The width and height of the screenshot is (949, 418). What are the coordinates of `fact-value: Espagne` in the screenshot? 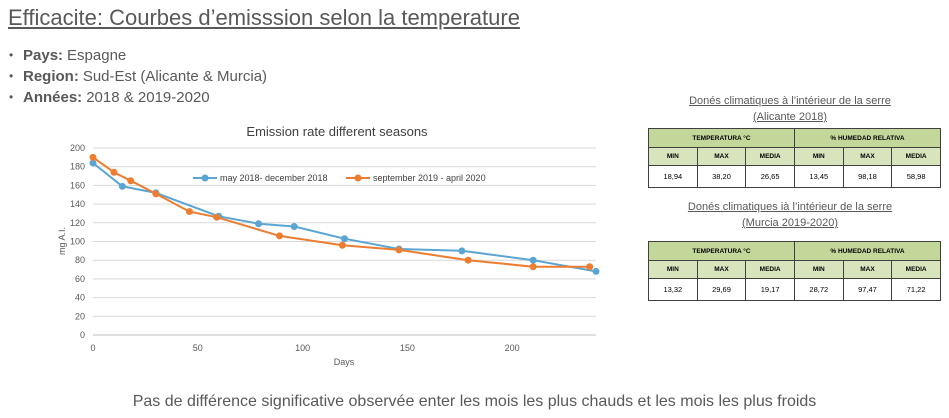 It's located at (97, 55).